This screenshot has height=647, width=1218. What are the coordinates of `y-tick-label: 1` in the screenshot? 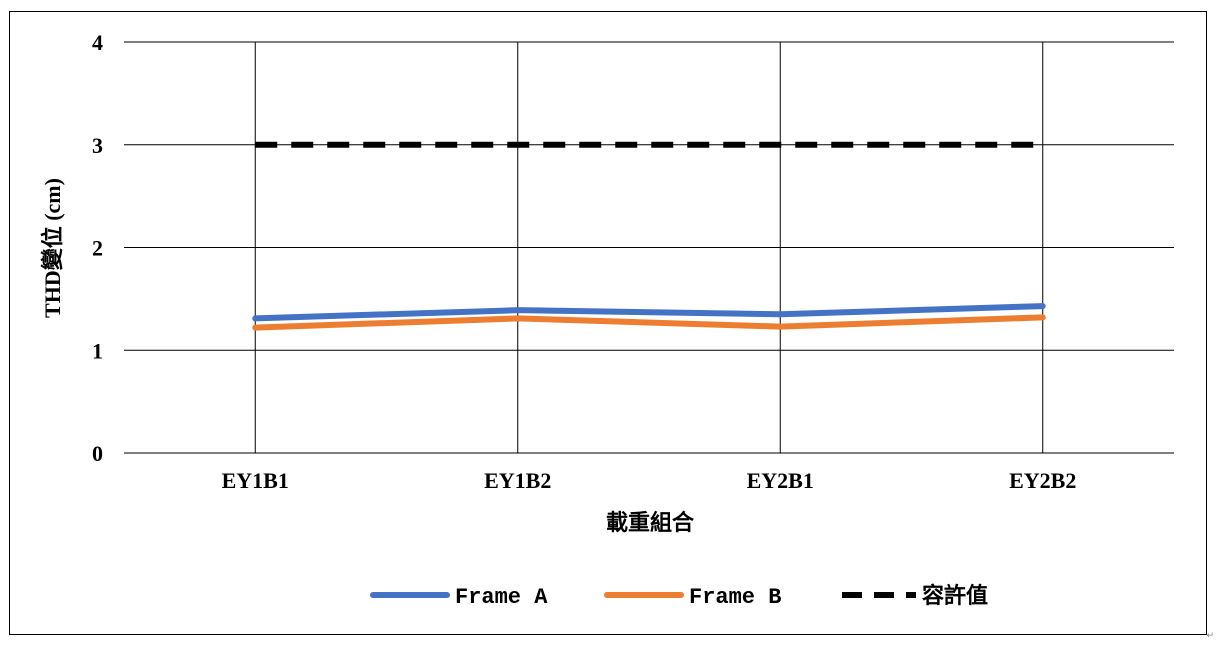 It's located at (97, 350).